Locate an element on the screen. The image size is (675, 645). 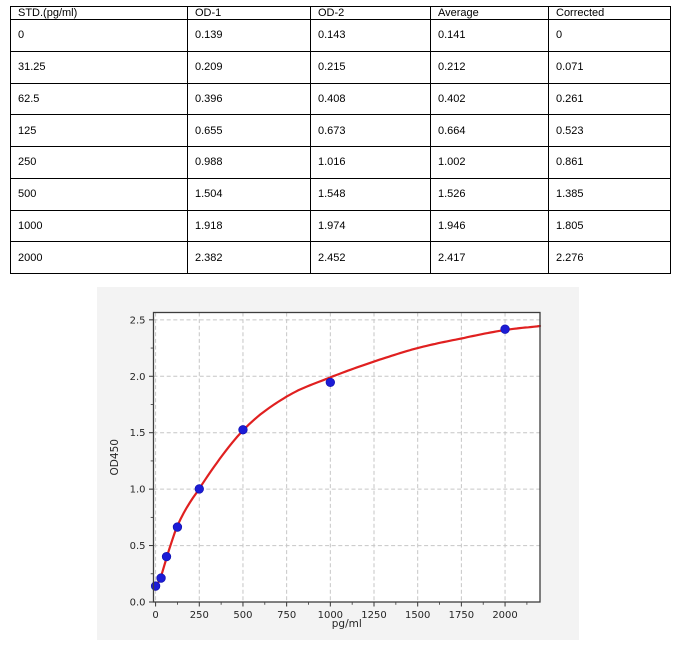
table-cell: 0.408 is located at coordinates (370, 99).